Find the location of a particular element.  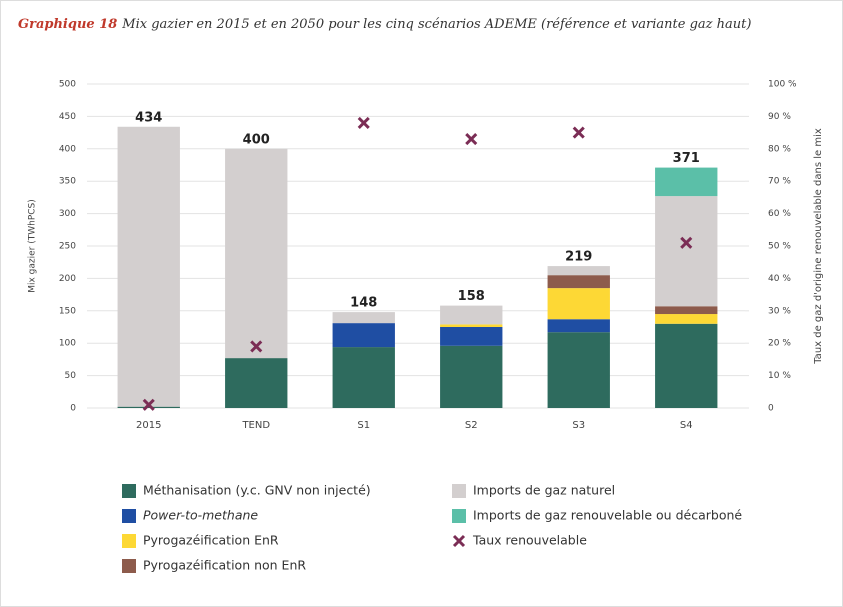

y2-tick-label: 40 % is located at coordinates (779, 279).